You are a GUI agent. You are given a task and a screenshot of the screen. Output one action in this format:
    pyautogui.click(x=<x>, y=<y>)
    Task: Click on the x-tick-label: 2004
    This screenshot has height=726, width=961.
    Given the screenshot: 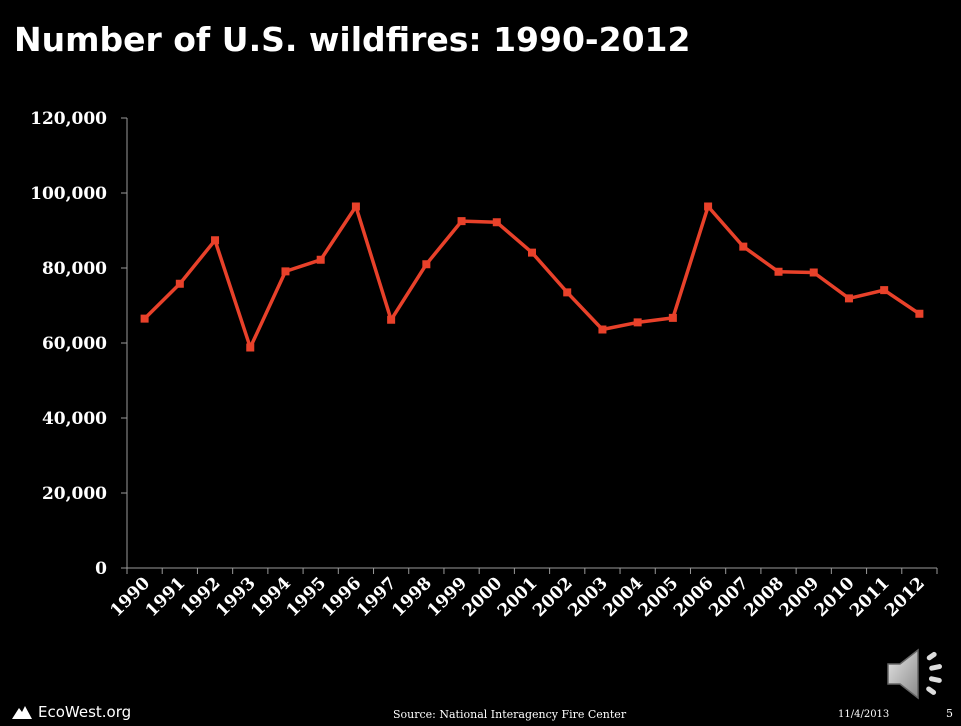 What is the action you would take?
    pyautogui.click(x=624, y=597)
    